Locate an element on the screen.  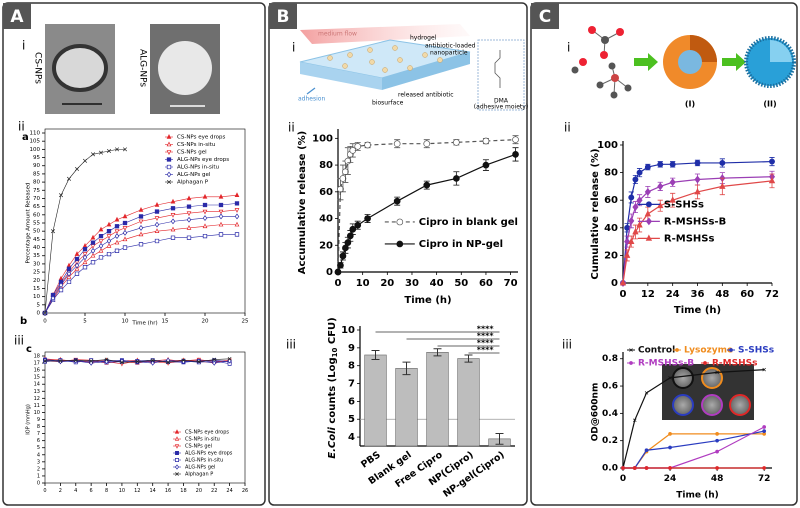
series-line is located at coordinates (140, 265).